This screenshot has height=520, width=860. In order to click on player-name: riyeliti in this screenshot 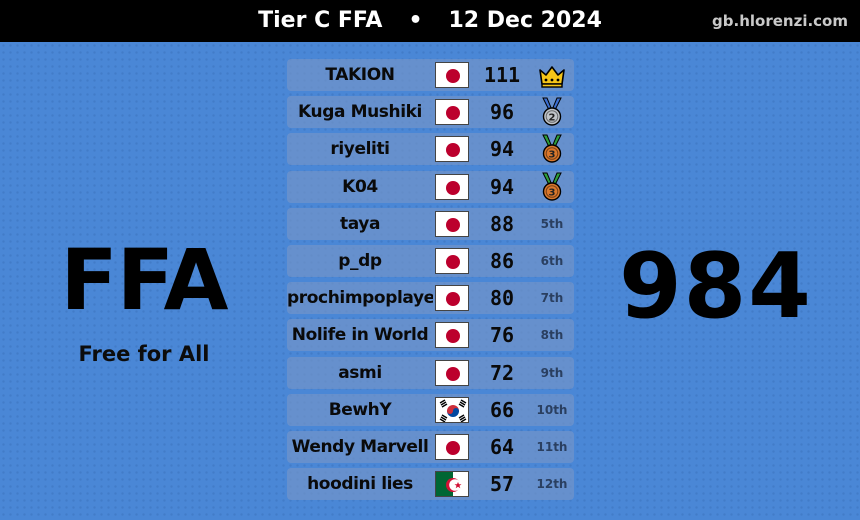, I will do `click(360, 149)`.